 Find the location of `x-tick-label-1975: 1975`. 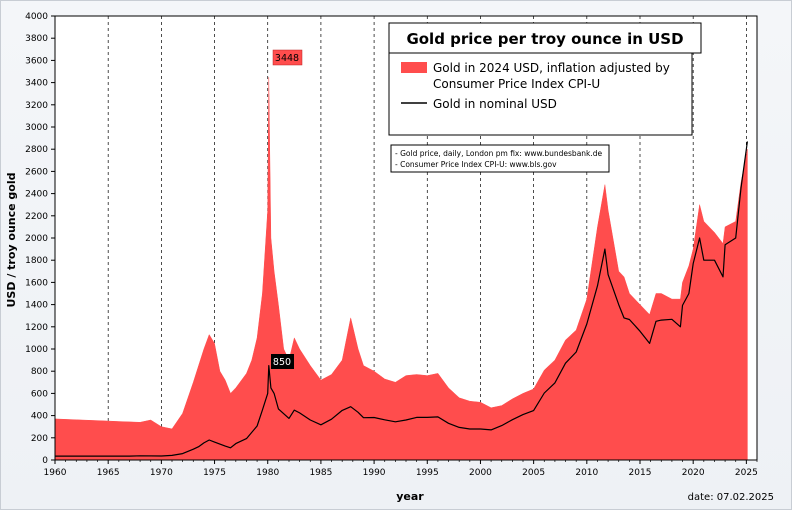

x-tick-label-1975: 1975 is located at coordinates (214, 473).